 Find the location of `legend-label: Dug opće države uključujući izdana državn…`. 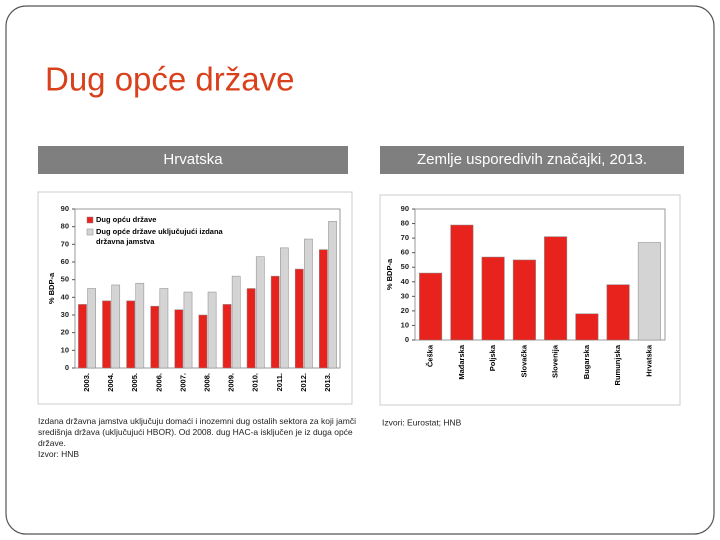

legend-label: Dug opće države uključujući izdana državn… is located at coordinates (160, 236).